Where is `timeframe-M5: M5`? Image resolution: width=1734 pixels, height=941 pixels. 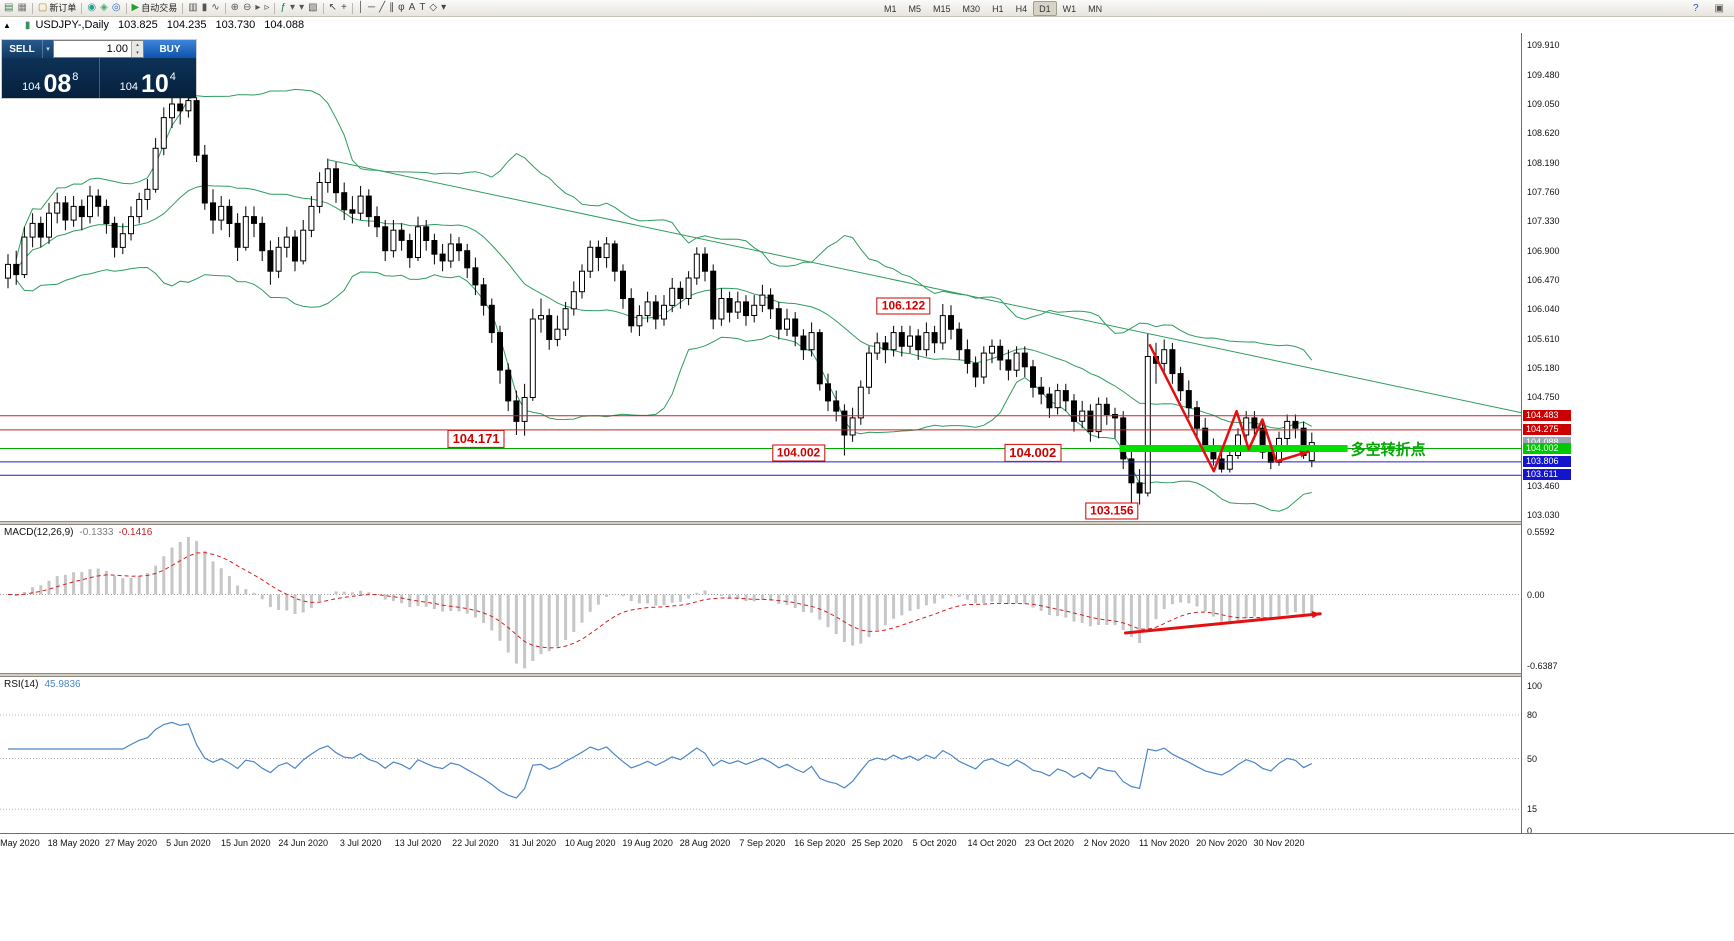
timeframe-M5: M5 is located at coordinates (915, 8).